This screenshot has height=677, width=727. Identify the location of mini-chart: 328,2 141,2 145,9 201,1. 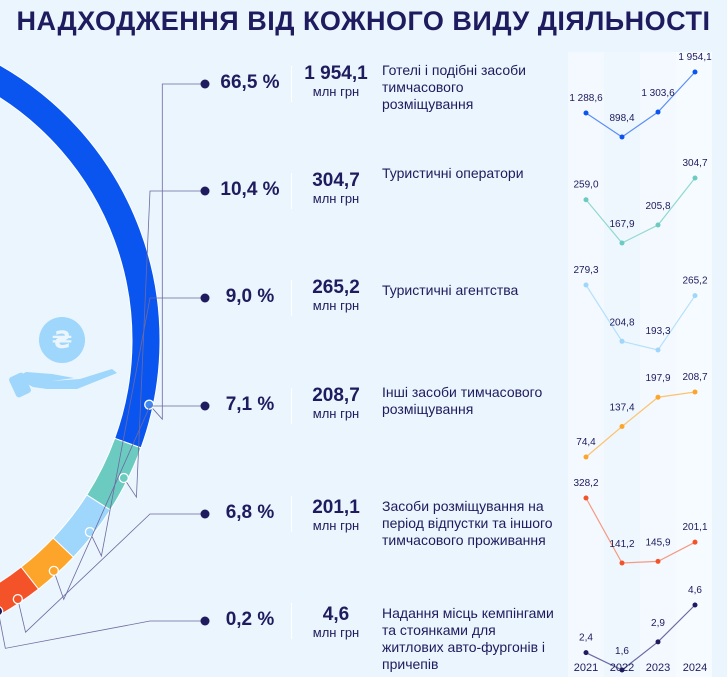
(640, 522).